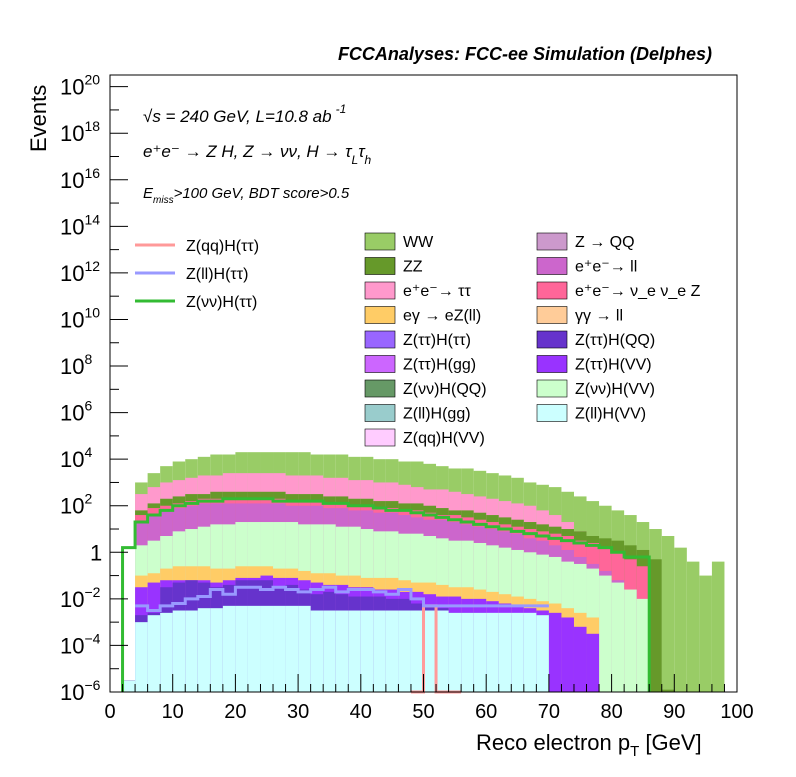 This screenshot has height=777, width=796. Describe the element at coordinates (235, 712) in the screenshot. I see `x-tick-label: 20` at that location.